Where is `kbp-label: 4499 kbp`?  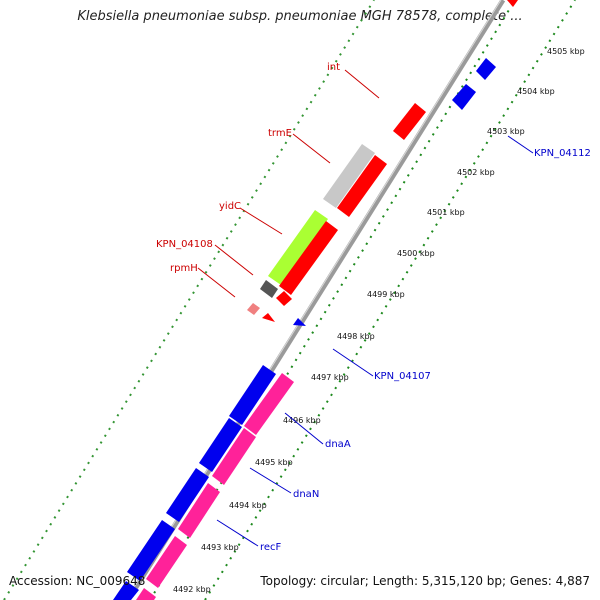
kbp-label: 4499 kbp is located at coordinates (386, 294).